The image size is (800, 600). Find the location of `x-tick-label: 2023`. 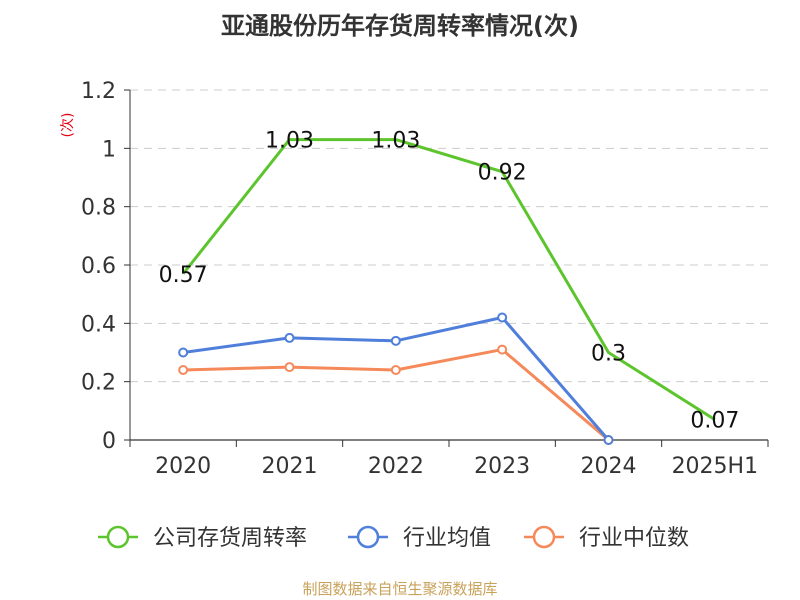

x-tick-label: 2023 is located at coordinates (502, 466).